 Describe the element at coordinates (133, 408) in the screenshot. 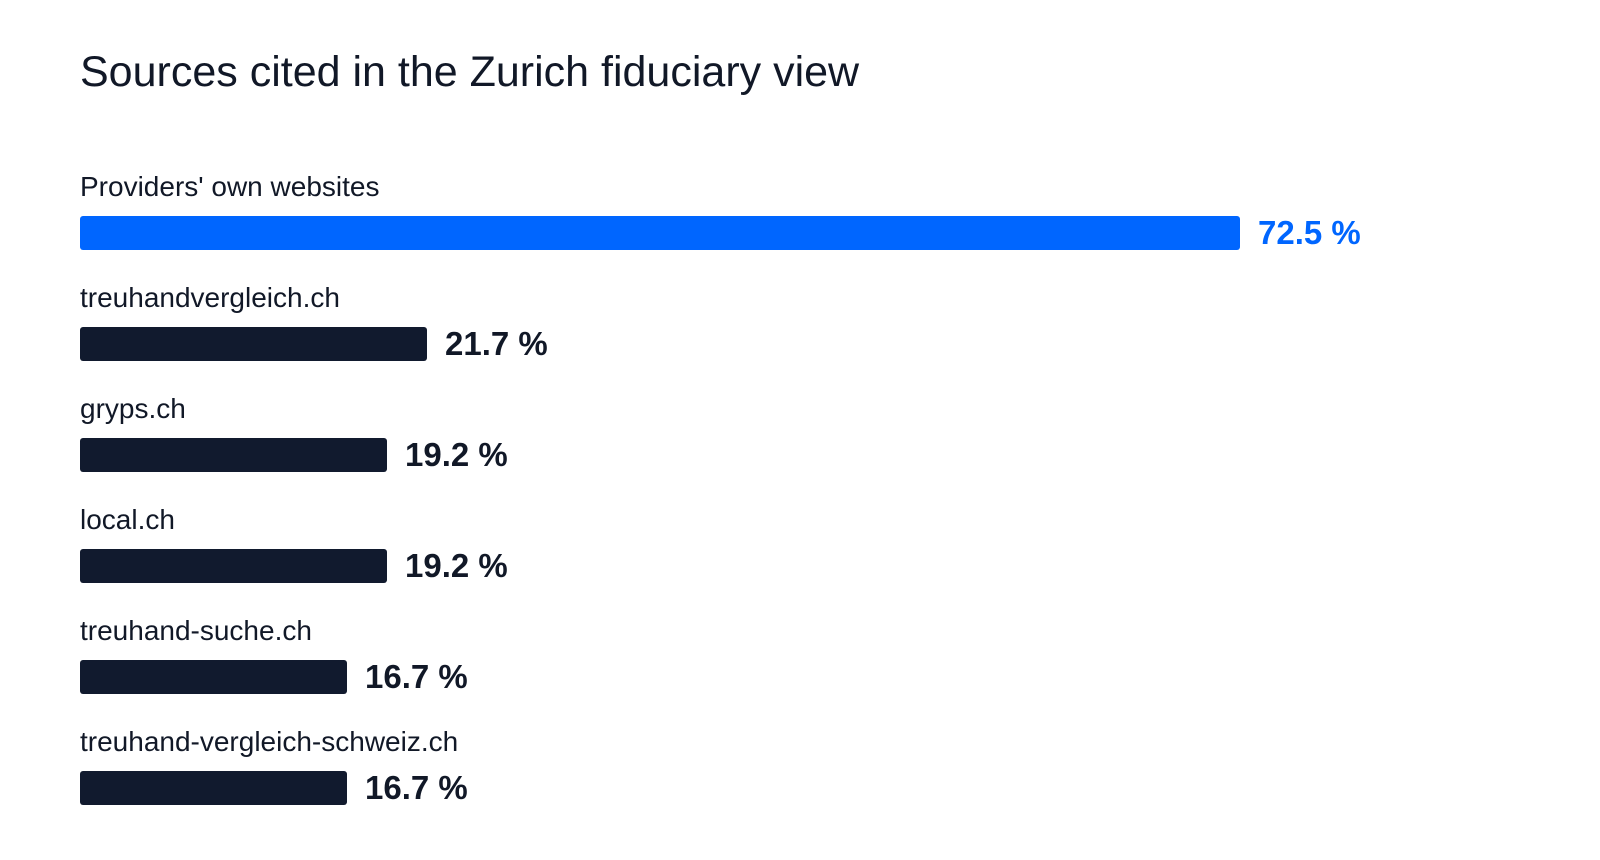

I see `bar-label: gryps.ch` at that location.